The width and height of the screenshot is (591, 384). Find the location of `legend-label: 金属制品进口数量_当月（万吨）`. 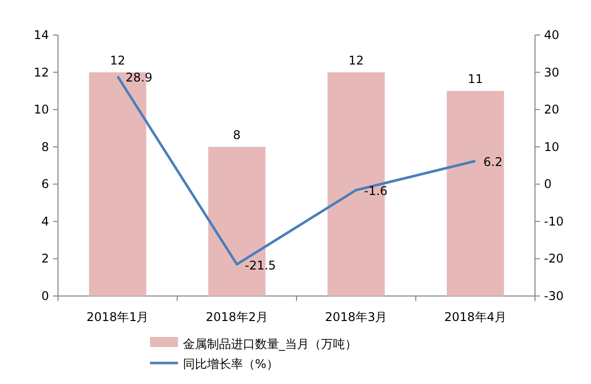

legend-label: 金属制品进口数量_当月（万吨） is located at coordinates (270, 344).